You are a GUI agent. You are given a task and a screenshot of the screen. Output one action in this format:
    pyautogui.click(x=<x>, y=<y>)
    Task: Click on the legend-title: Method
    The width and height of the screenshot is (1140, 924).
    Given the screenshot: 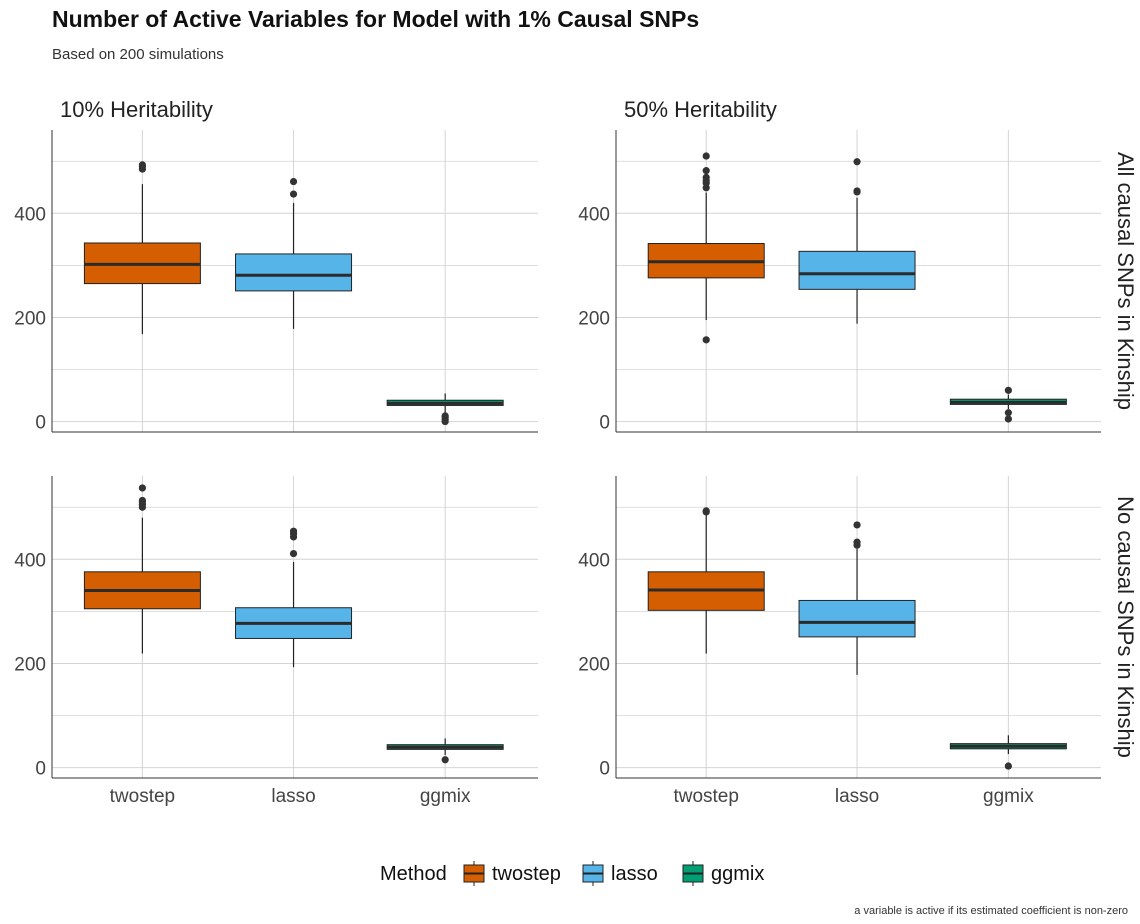 What is the action you would take?
    pyautogui.click(x=413, y=874)
    